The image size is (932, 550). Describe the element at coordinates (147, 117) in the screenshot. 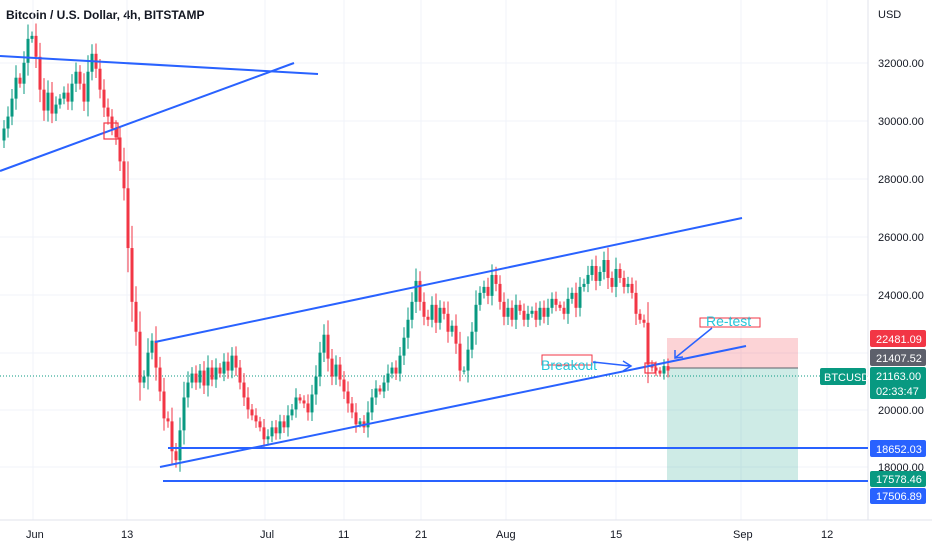

I see `trendline-rising-support` at that location.